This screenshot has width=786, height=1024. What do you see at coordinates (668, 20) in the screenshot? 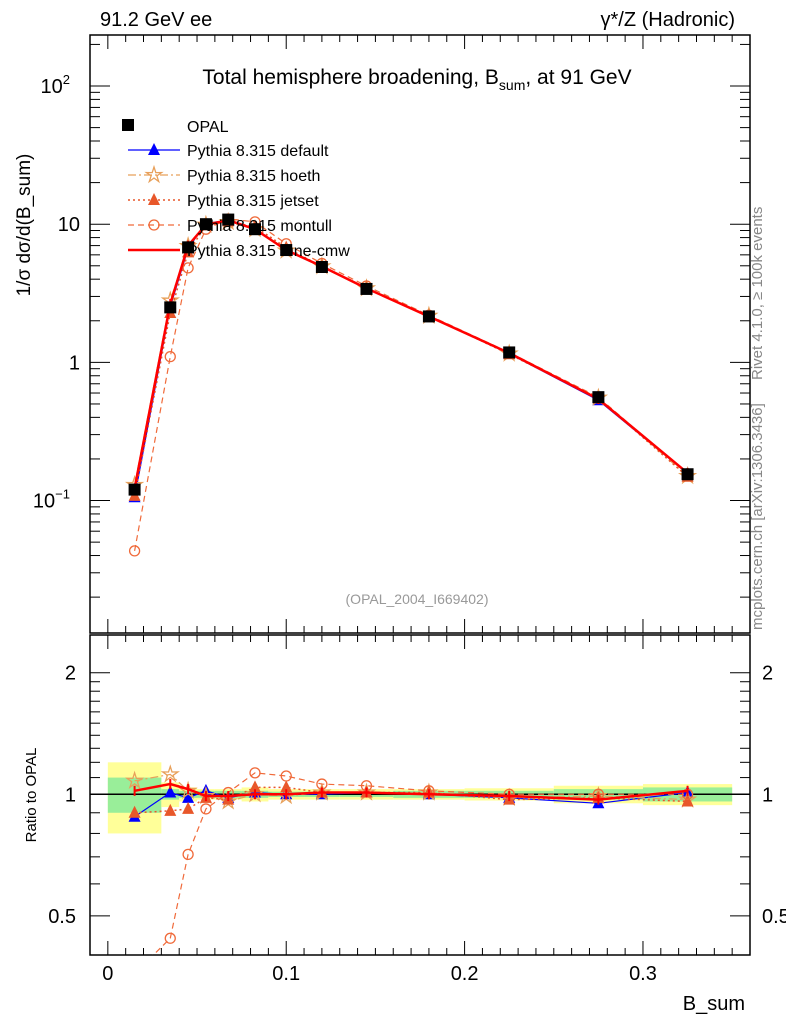
I see `header-right: γ*/Z (Hadronic)` at bounding box center [668, 20].